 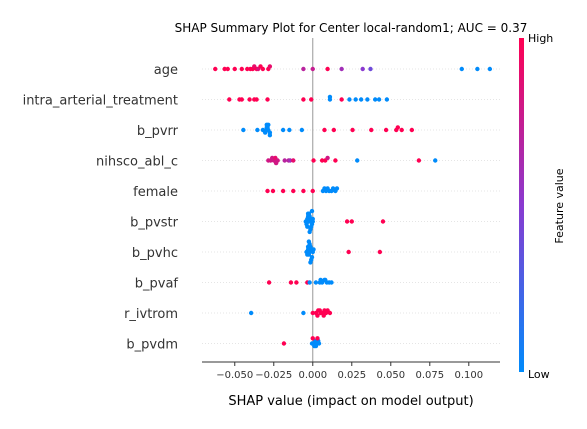 I want to click on colorbar-title: Feature value, so click(x=559, y=205).